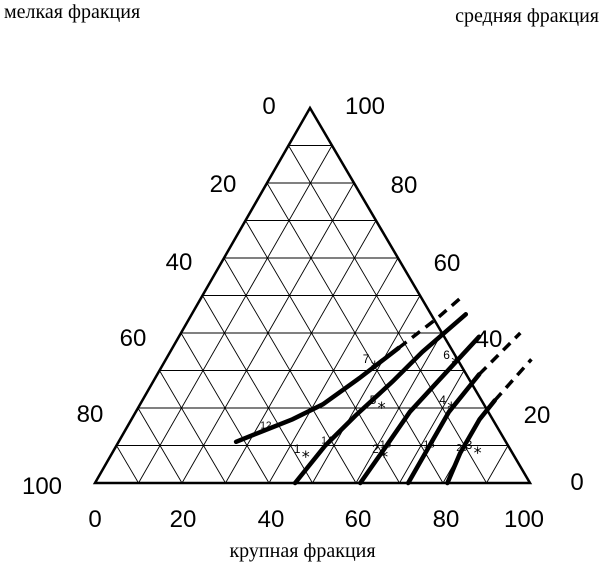  I want to click on point-label: 2, so click(375, 449).